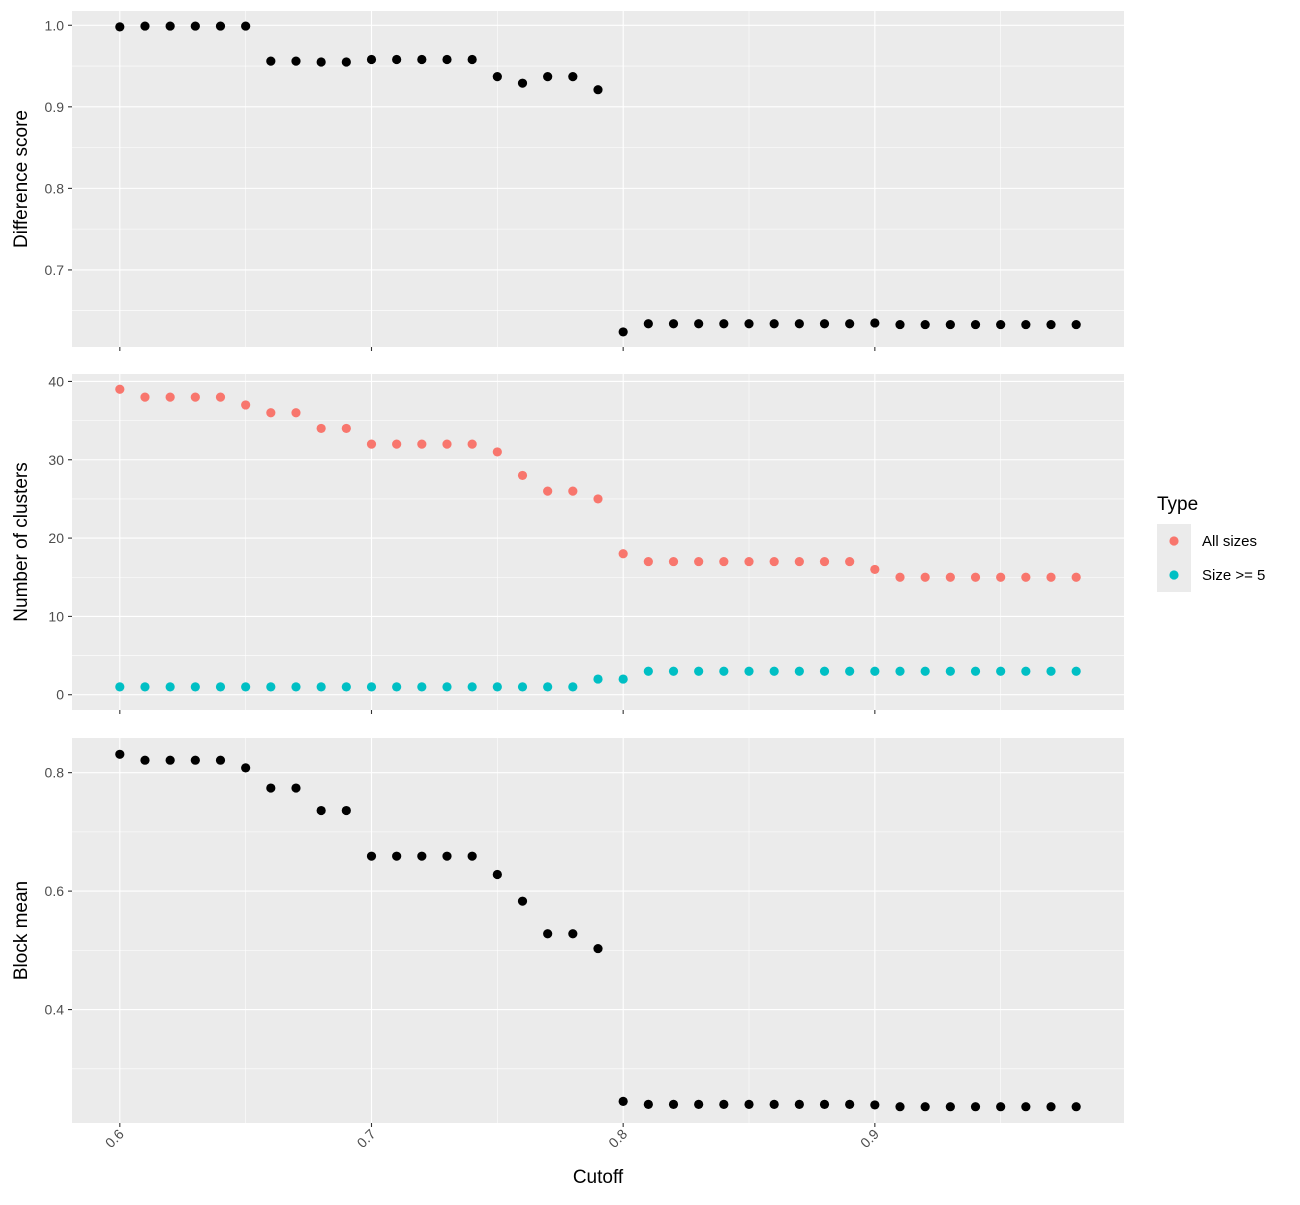 This screenshot has width=1300, height=1205. Describe the element at coordinates (56, 460) in the screenshot. I see `y-tick-label: 30` at that location.